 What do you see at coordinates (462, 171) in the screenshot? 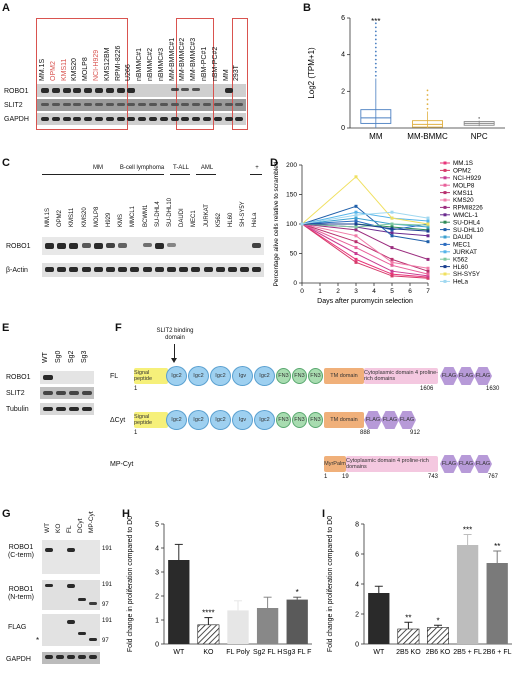
I see `legend-label: OPM2` at bounding box center [462, 171].